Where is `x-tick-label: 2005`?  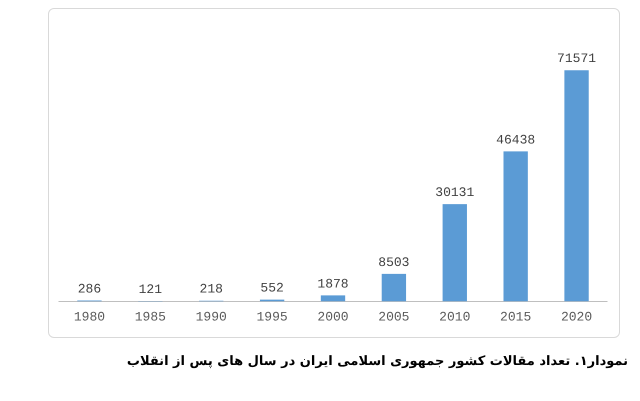
x-tick-label: 2005 is located at coordinates (394, 317).